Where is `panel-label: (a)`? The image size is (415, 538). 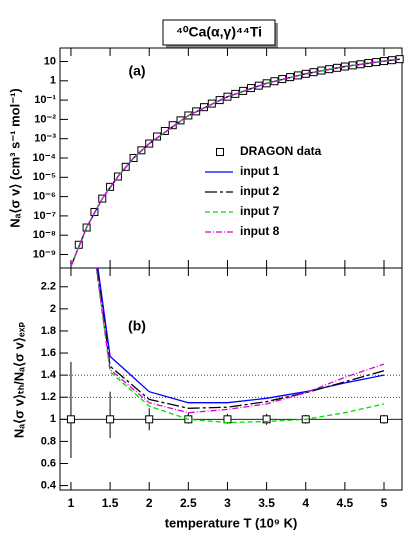
panel-label: (a) is located at coordinates (136, 71).